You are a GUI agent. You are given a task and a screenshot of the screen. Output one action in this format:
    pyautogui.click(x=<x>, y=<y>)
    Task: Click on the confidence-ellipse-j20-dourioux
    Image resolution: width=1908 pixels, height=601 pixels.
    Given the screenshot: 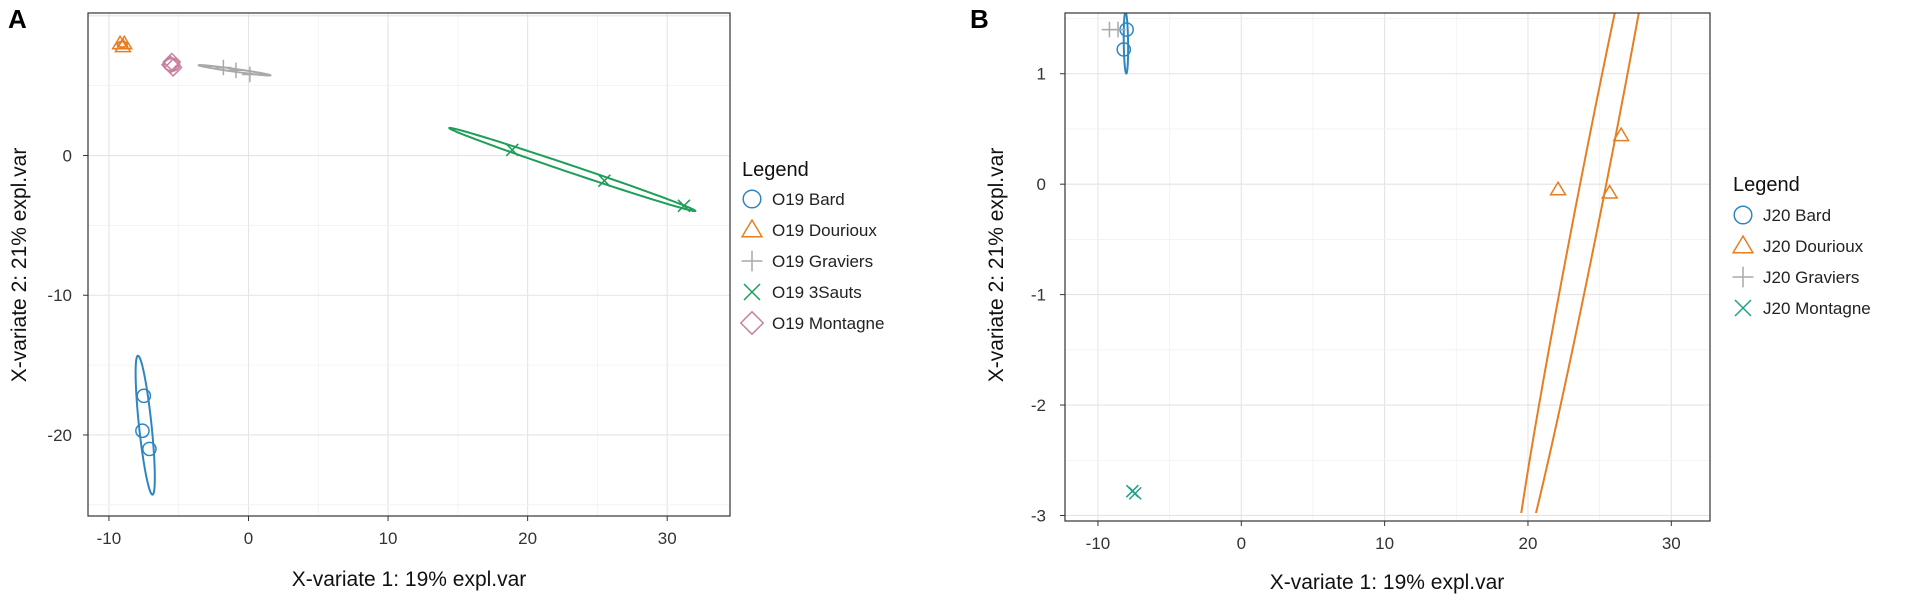 What is the action you would take?
    pyautogui.click(x=1580, y=263)
    